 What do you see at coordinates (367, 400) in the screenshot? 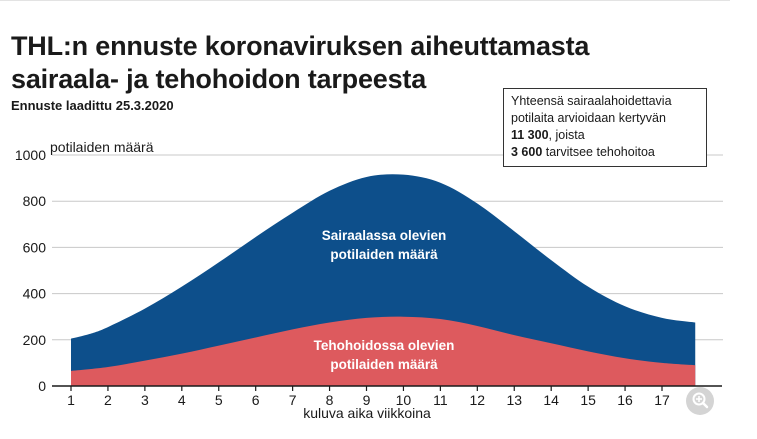
I see `x-tick-label-9: 9` at bounding box center [367, 400].